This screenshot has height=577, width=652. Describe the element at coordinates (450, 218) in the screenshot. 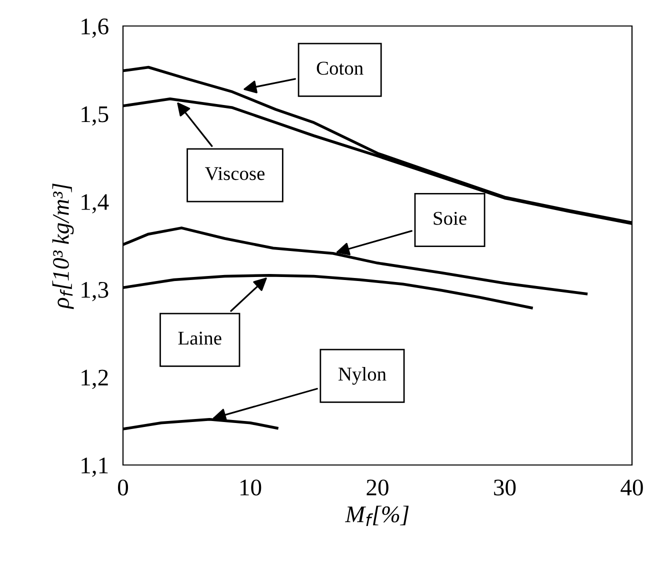

I see `annotation: Soie` at that location.